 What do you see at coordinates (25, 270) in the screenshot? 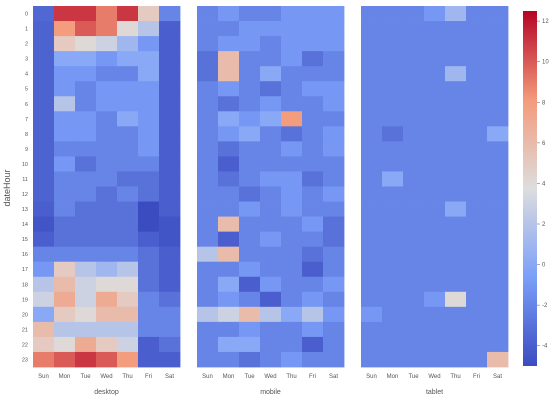
I see `y-tick-label: 17` at bounding box center [25, 270].